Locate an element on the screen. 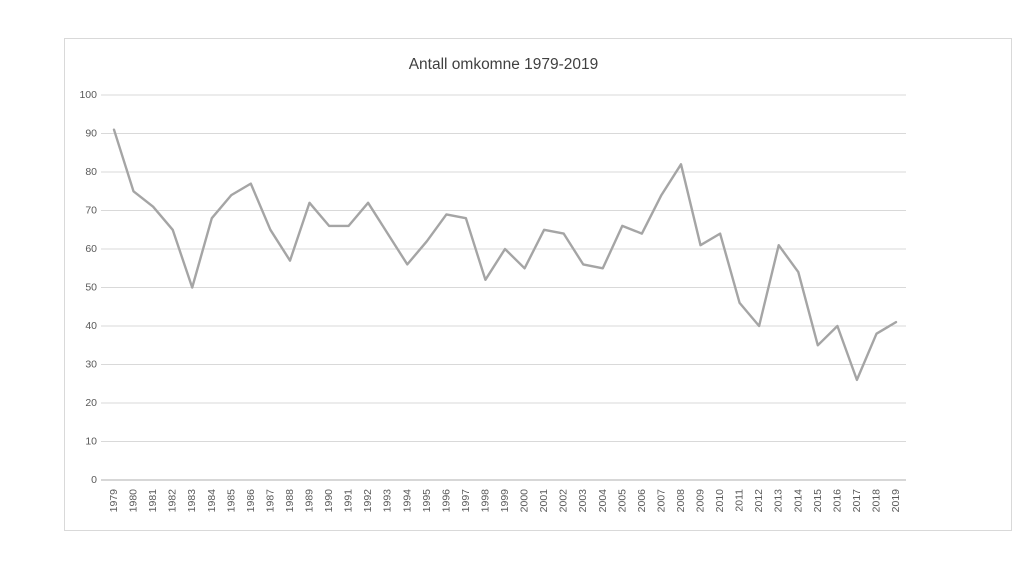  y-axis-tick-label: 0 is located at coordinates (94, 480).